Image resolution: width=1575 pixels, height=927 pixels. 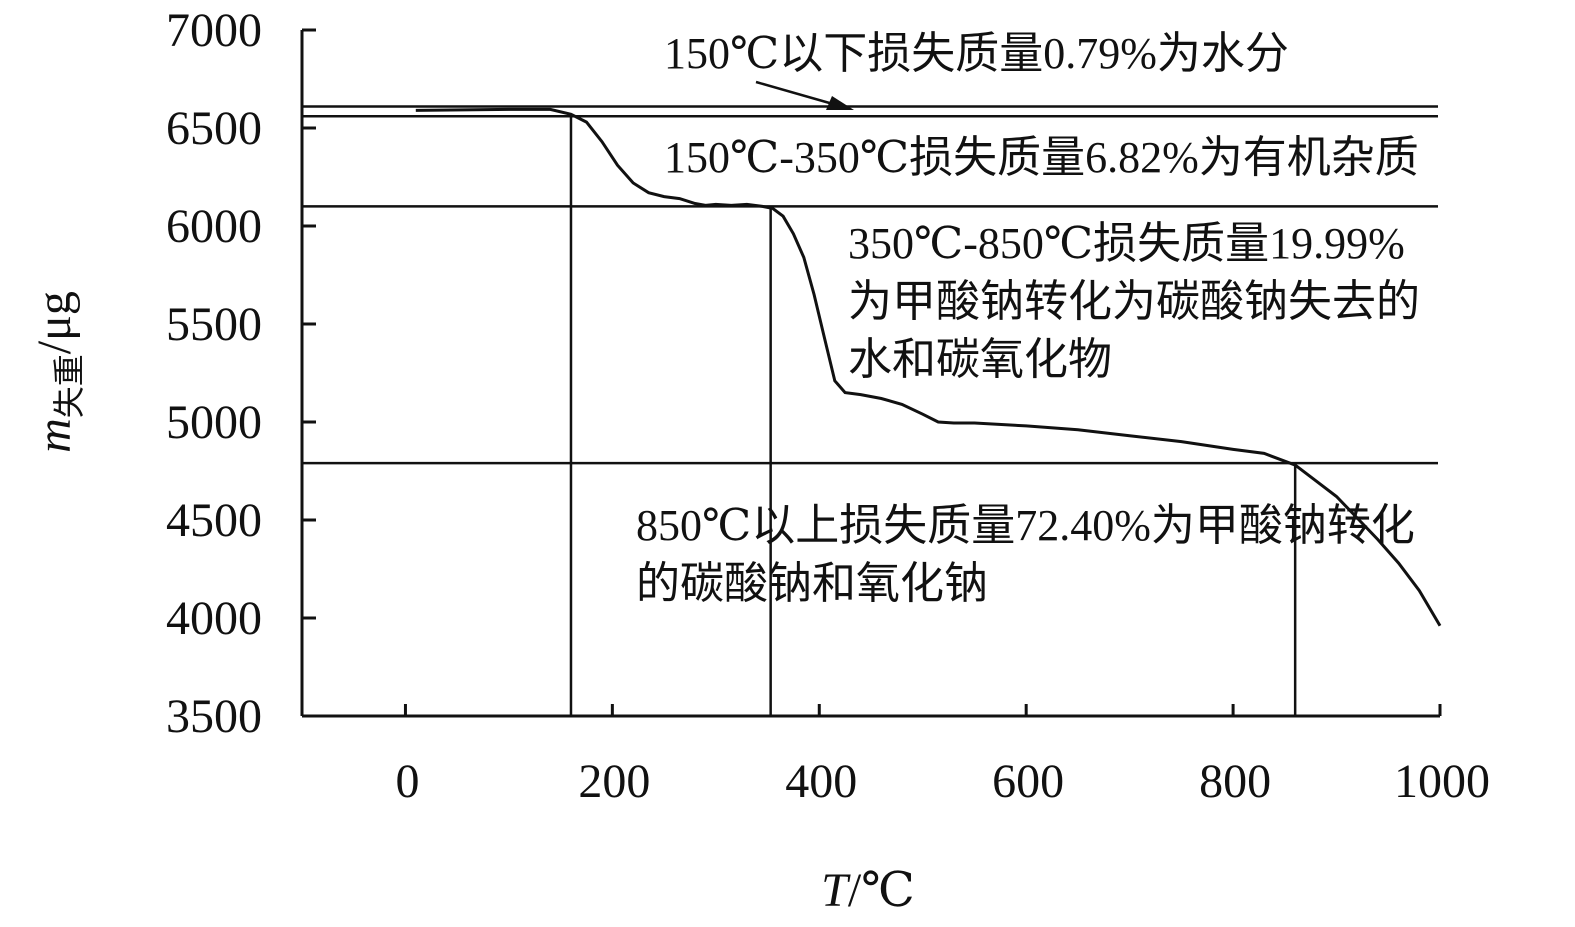 What do you see at coordinates (1025, 554) in the screenshot?
I see `annotation-a4: 850℃以上损失质量72.40%为甲酸钠转化的碳酸钠和氧化钠` at bounding box center [1025, 554].